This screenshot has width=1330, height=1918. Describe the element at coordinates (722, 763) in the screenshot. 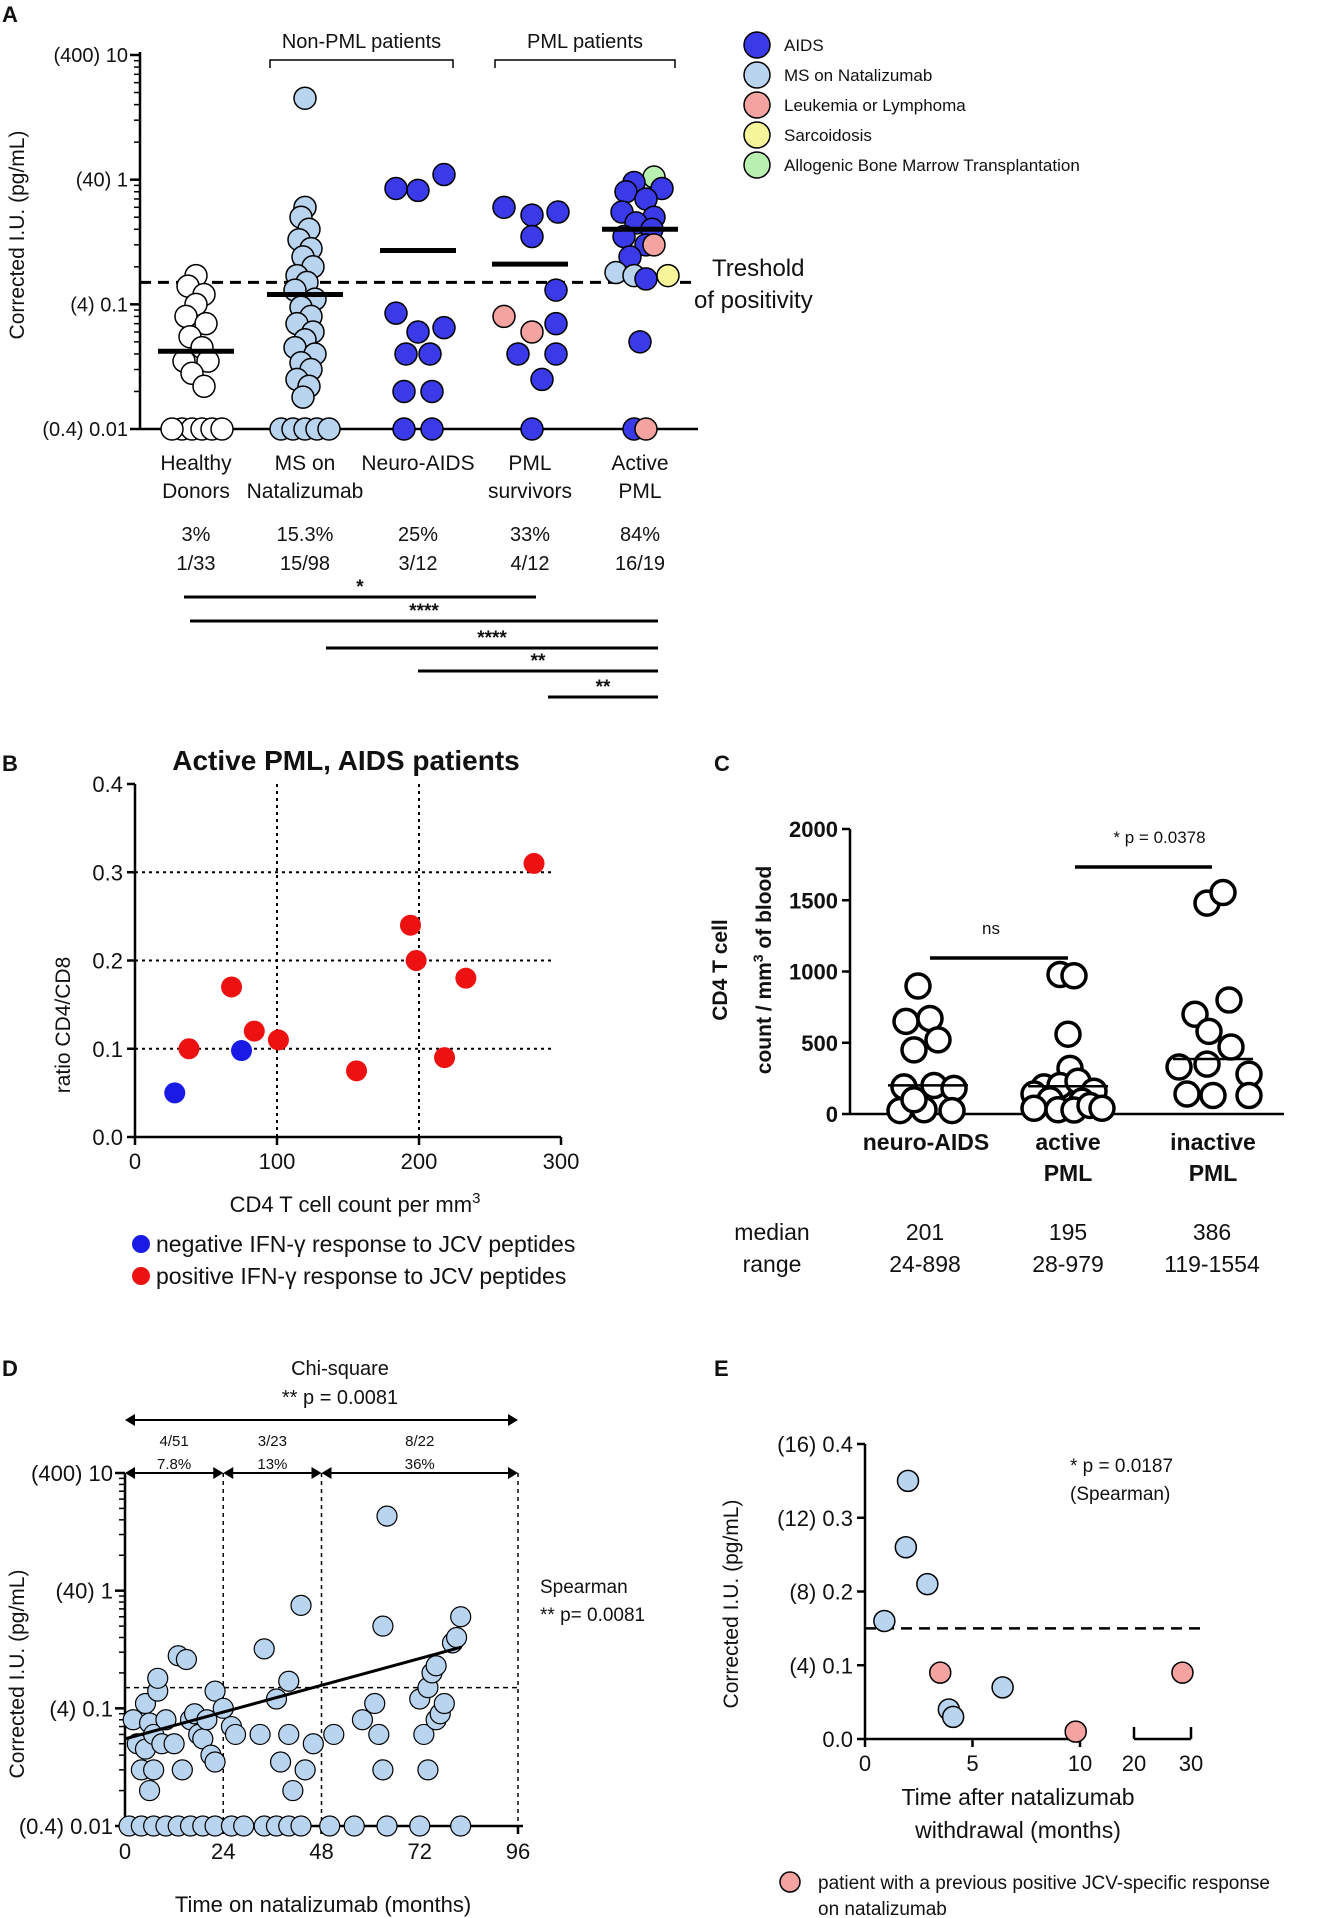

I see `panel-label-c: C` at that location.